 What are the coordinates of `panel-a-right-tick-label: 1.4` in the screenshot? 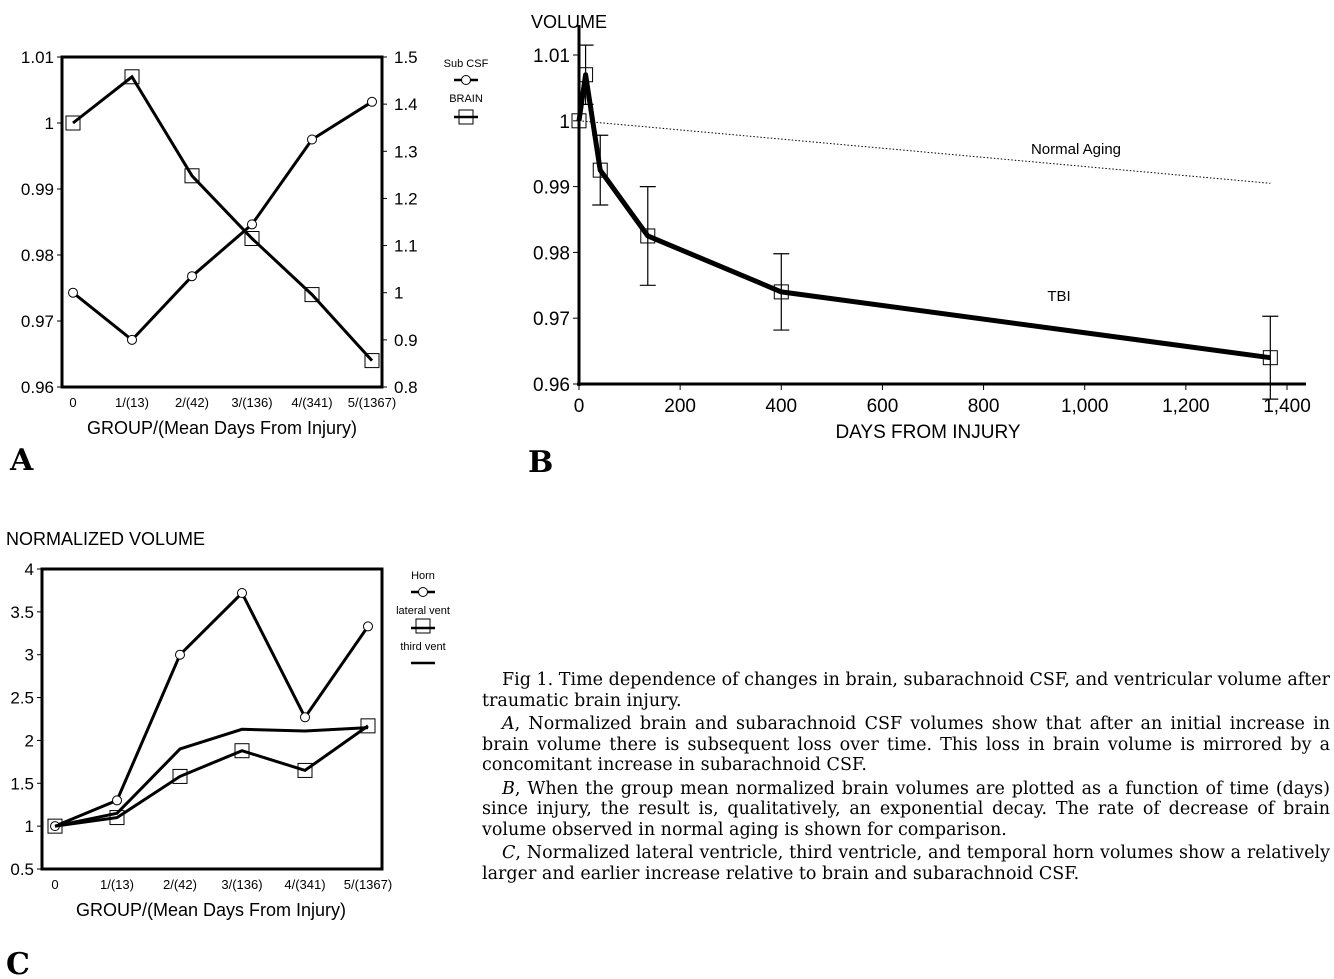 It's located at (406, 104).